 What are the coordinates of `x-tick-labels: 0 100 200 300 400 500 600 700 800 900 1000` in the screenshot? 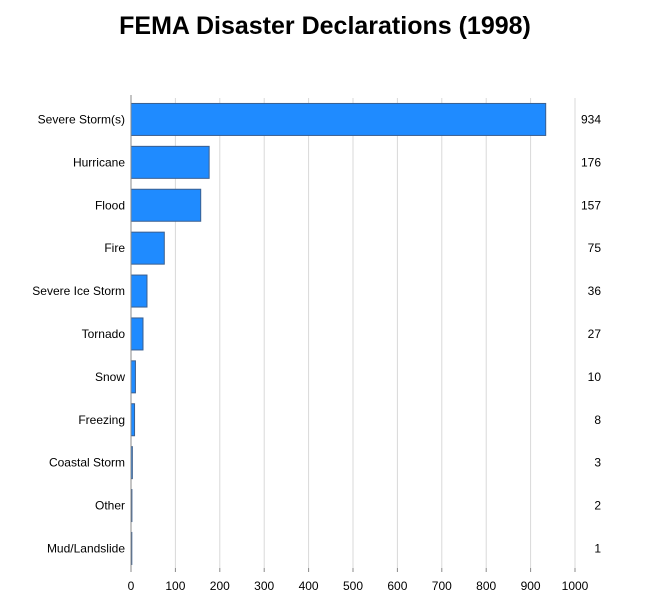 It's located at (358, 586).